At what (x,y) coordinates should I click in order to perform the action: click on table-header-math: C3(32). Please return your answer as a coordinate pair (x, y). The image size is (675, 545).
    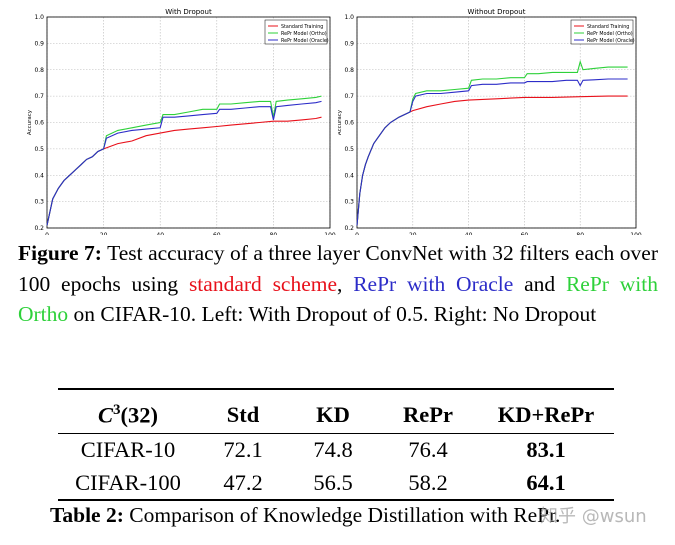
    Looking at the image, I should click on (127, 414).